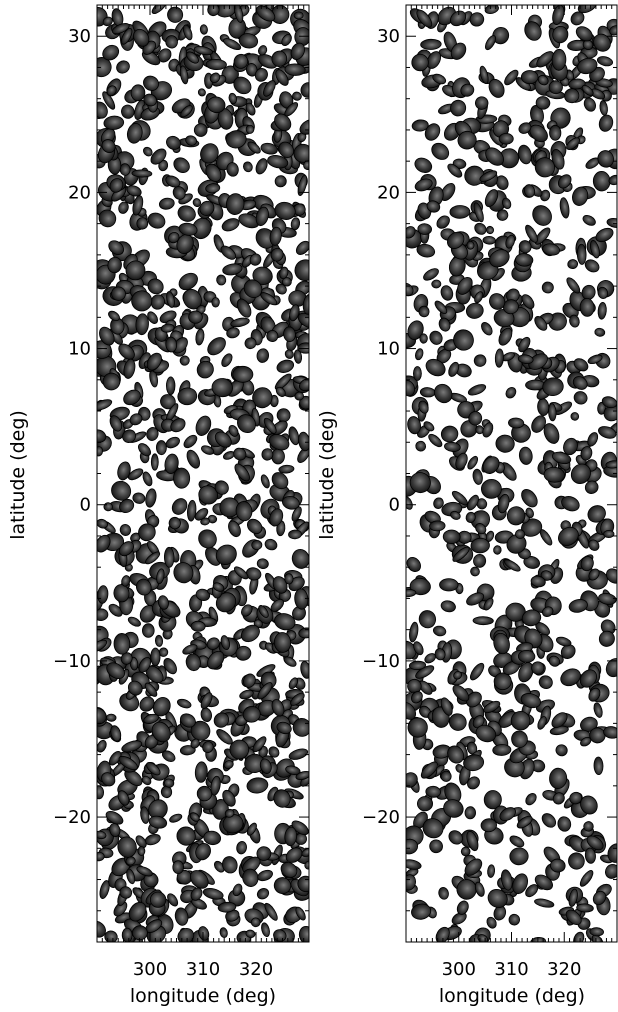 The width and height of the screenshot is (618, 1012). I want to click on right-map-xtick-labels: 300 310 320, so click(512, 969).